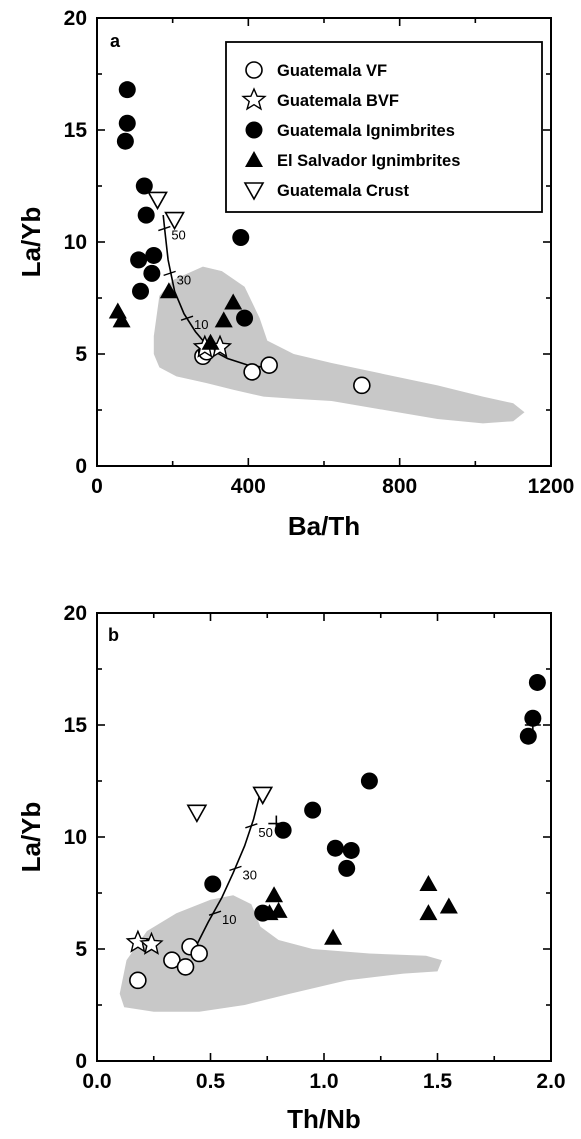  What do you see at coordinates (31, 242) in the screenshot?
I see `panel-a-y-axis-title: La/Yb` at bounding box center [31, 242].